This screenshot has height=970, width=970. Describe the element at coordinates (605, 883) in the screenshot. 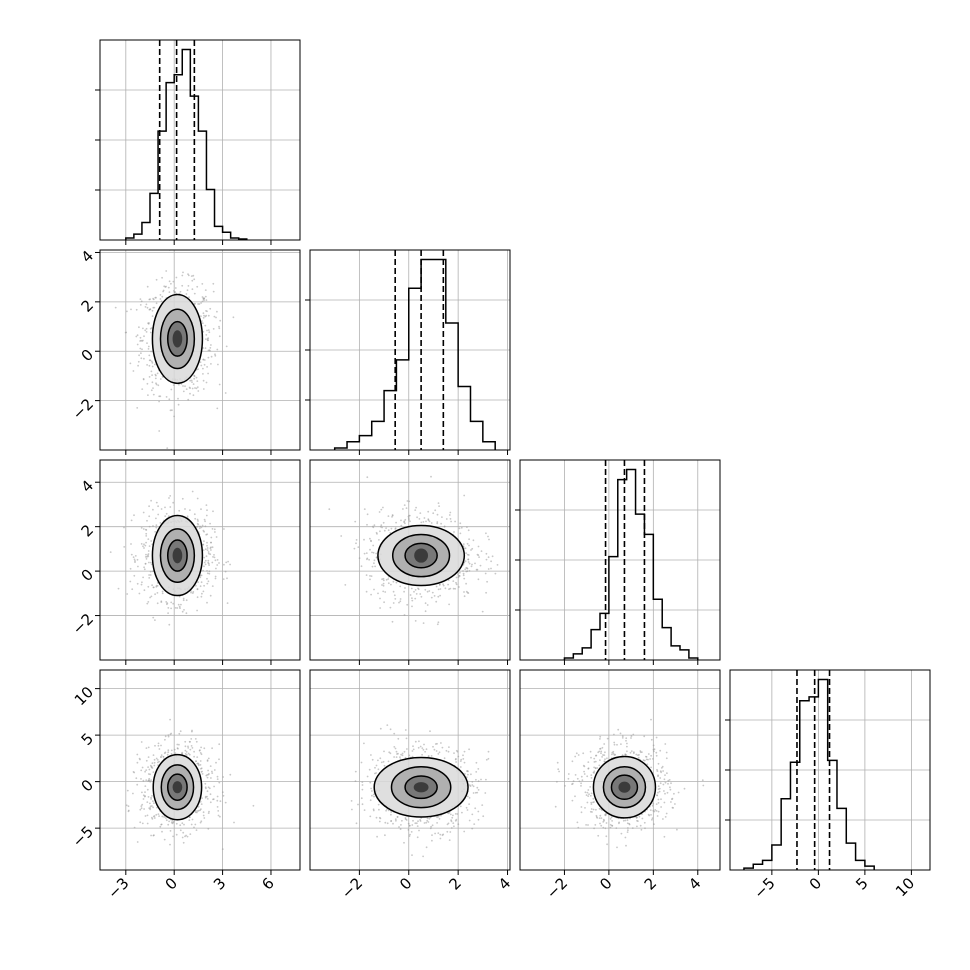

I see `x-tick-label: 0` at that location.